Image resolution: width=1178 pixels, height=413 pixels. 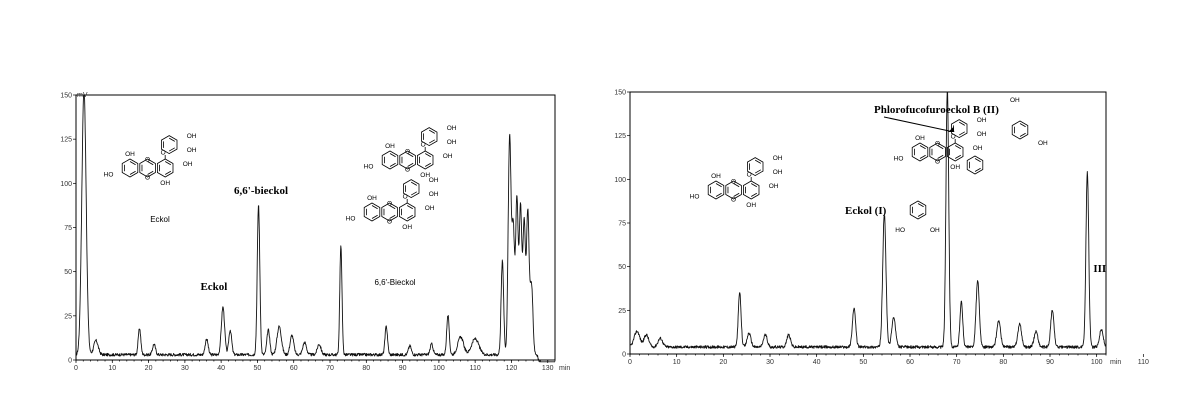 What do you see at coordinates (160, 219) in the screenshot?
I see `eckol-structure-label: Eckol` at bounding box center [160, 219].